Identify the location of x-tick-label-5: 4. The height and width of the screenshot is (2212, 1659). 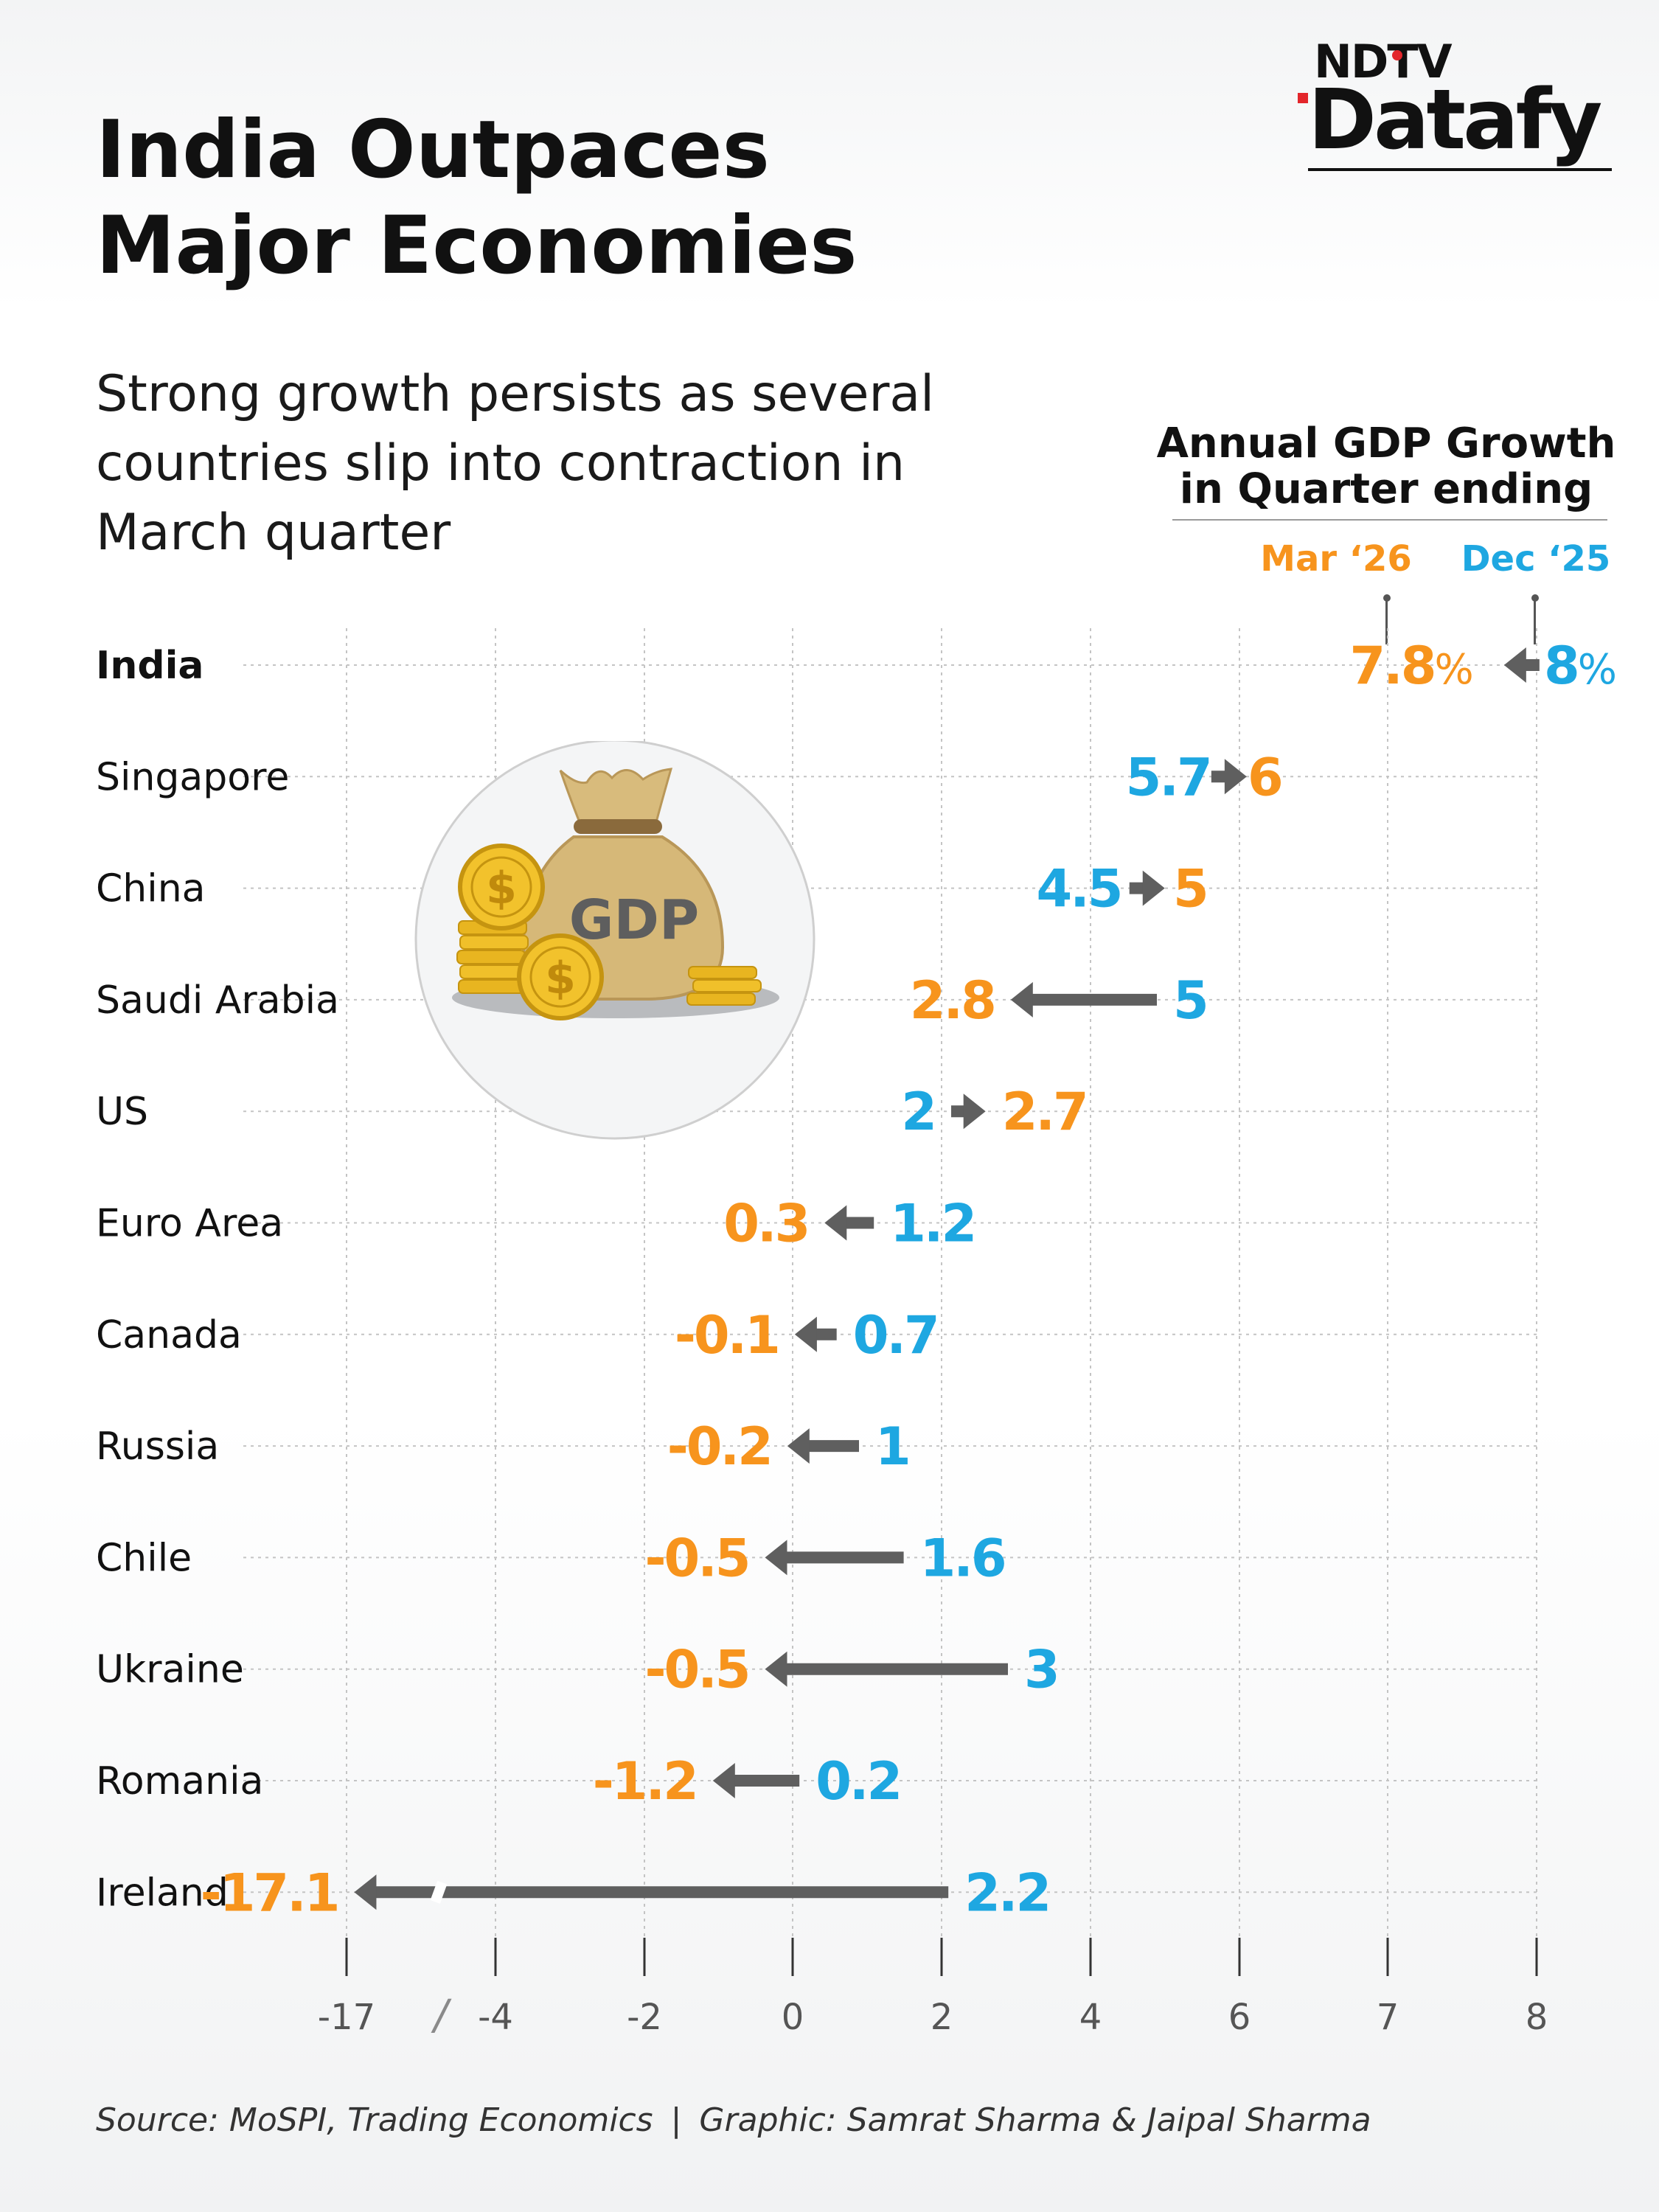
(1090, 2017).